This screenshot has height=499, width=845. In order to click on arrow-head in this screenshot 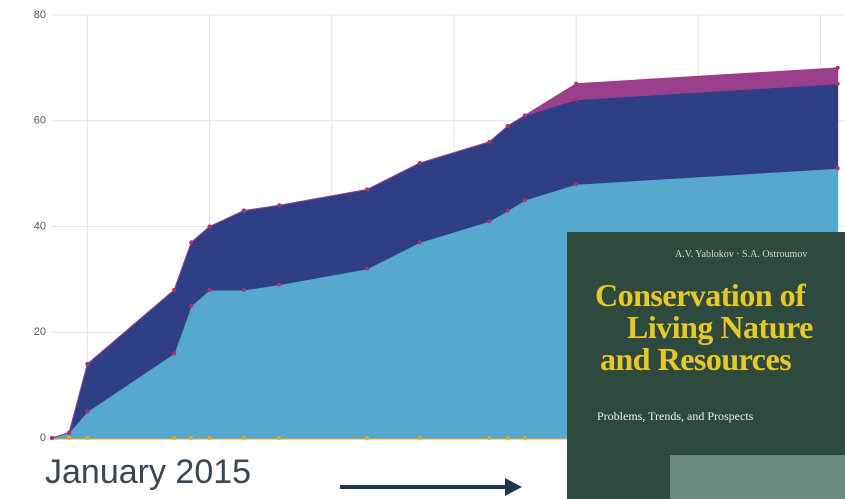, I will do `click(513, 487)`.